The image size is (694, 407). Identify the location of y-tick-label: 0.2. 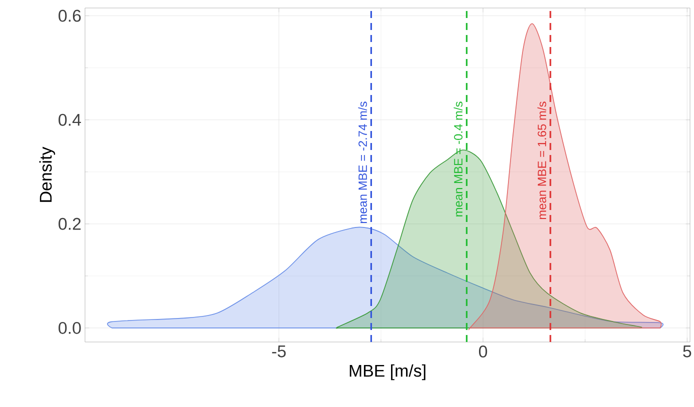
(69, 224).